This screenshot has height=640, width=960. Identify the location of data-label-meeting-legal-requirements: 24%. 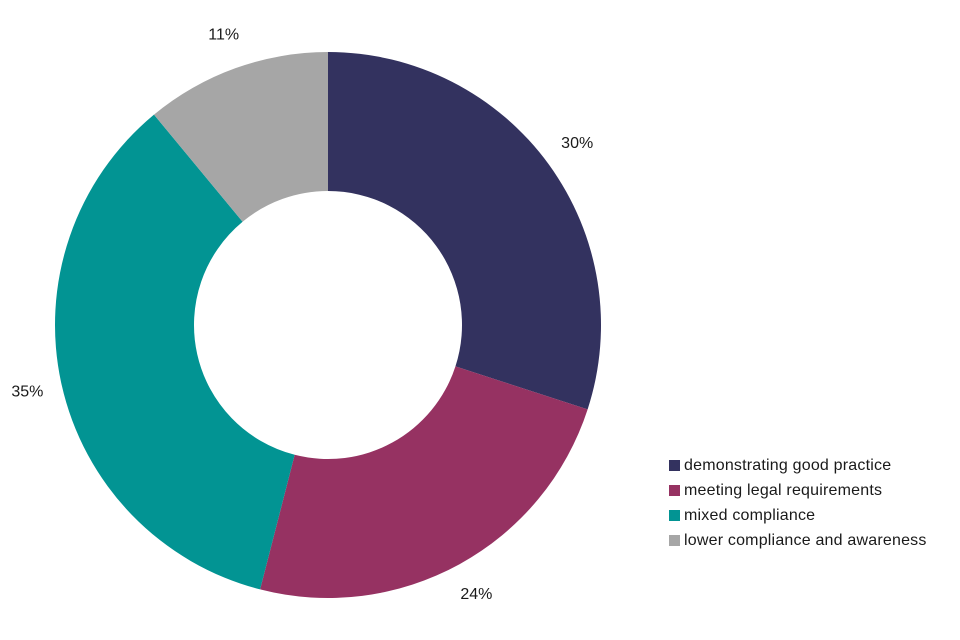
(476, 594).